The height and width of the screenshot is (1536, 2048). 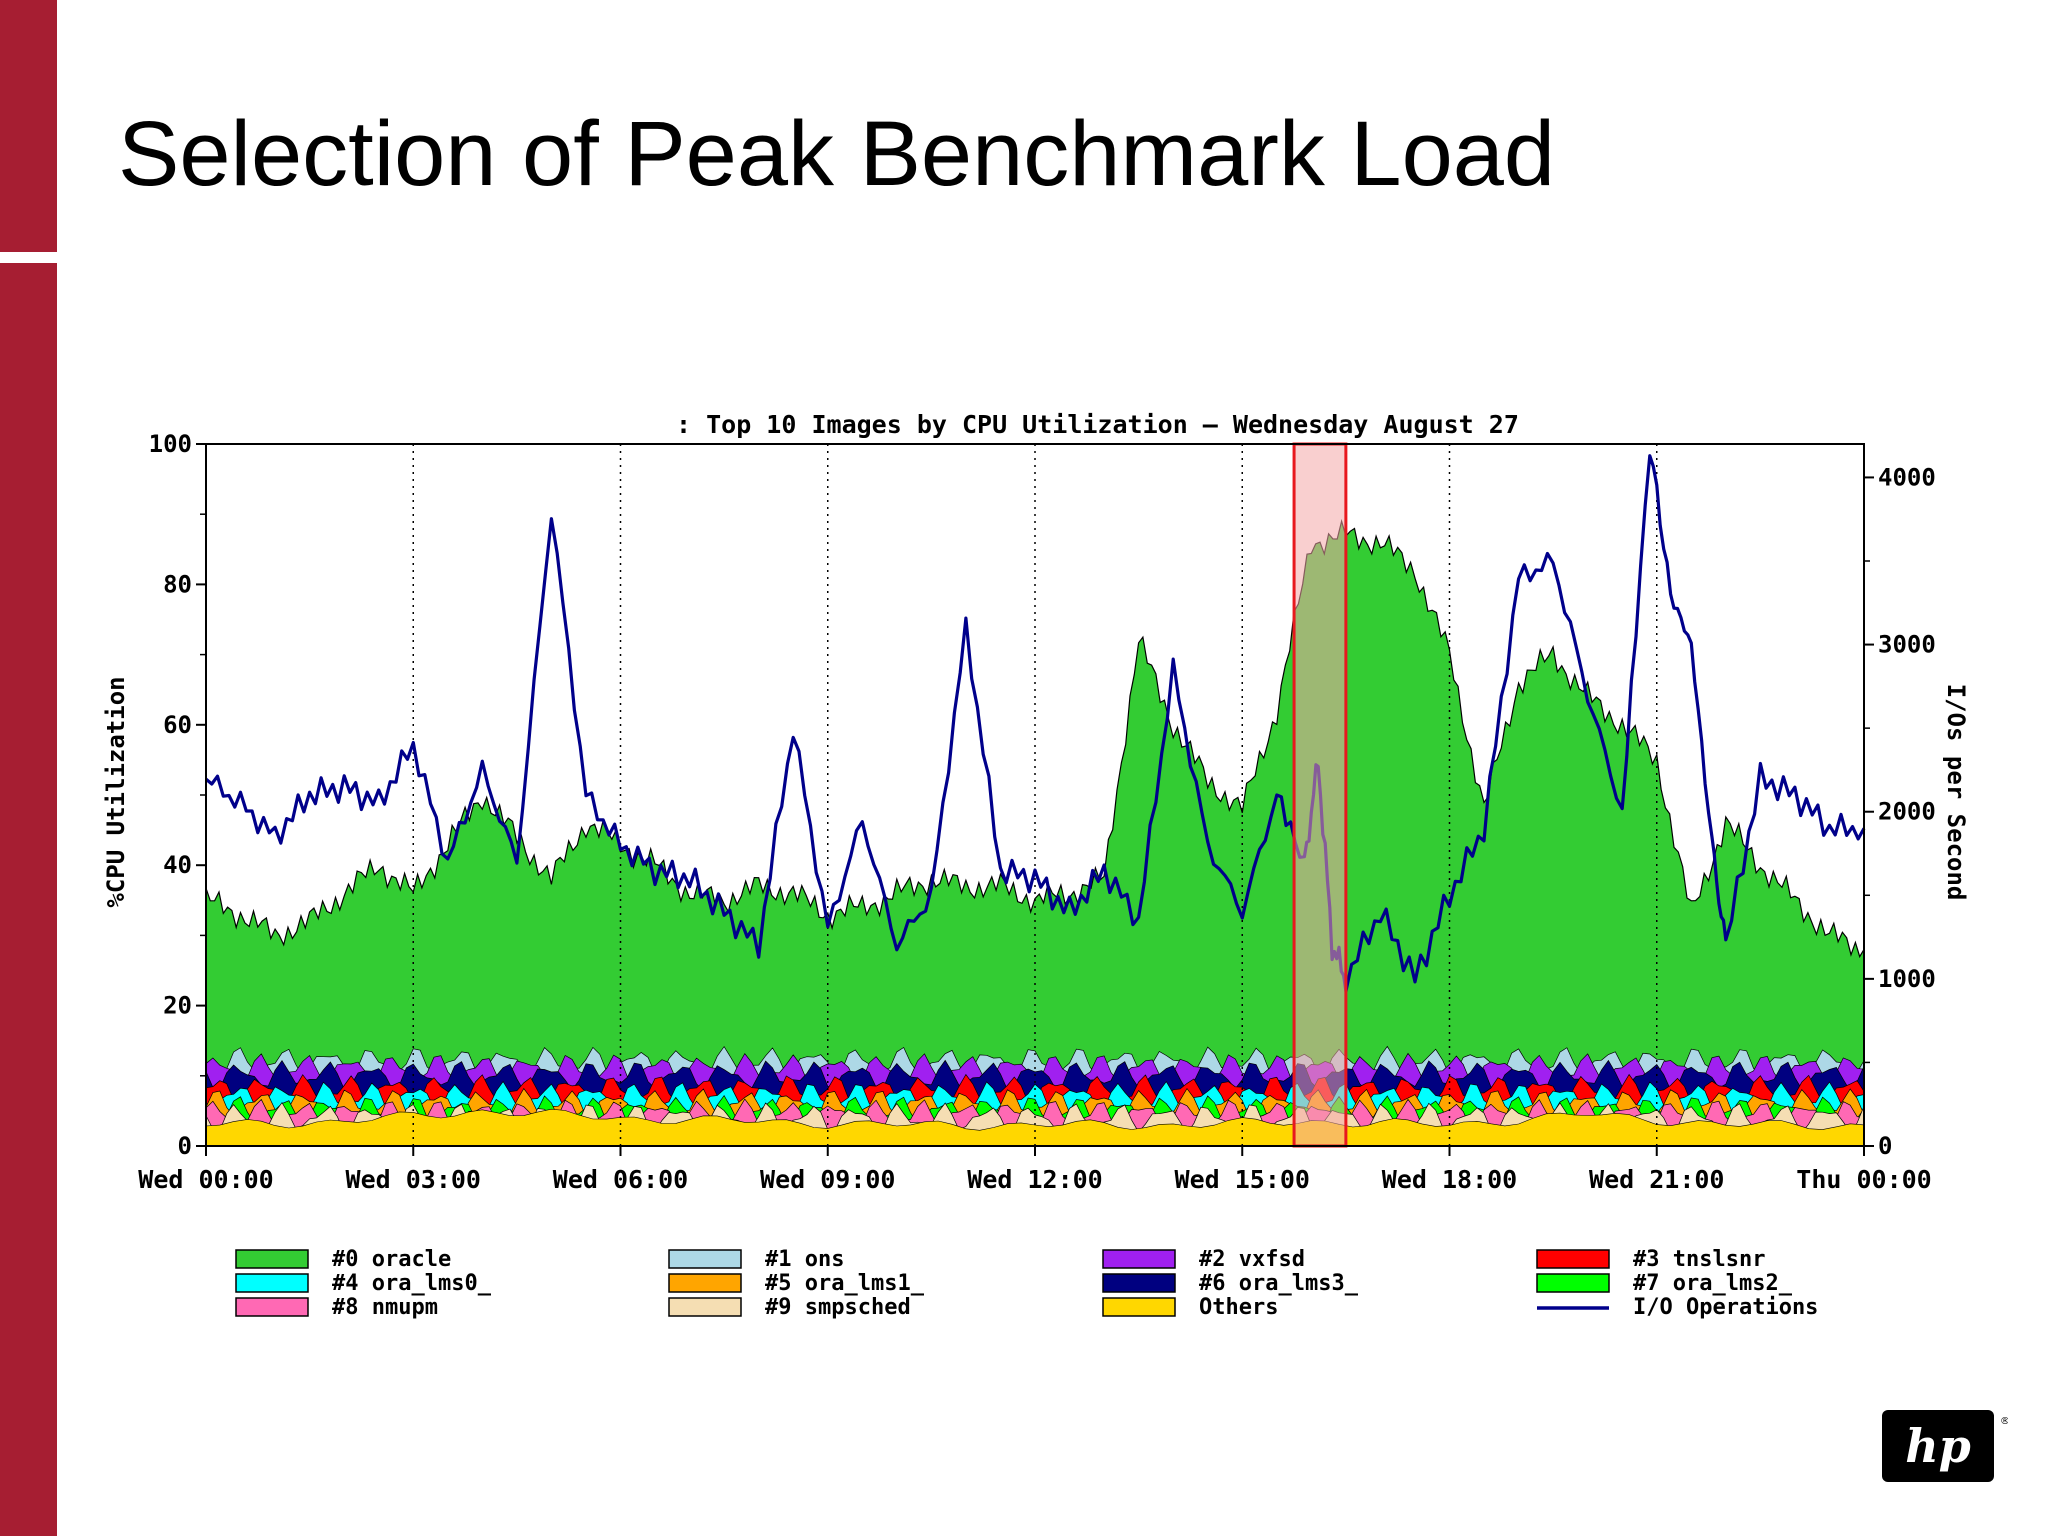 I want to click on y2-tick-label: 2000, so click(x=1907, y=812).